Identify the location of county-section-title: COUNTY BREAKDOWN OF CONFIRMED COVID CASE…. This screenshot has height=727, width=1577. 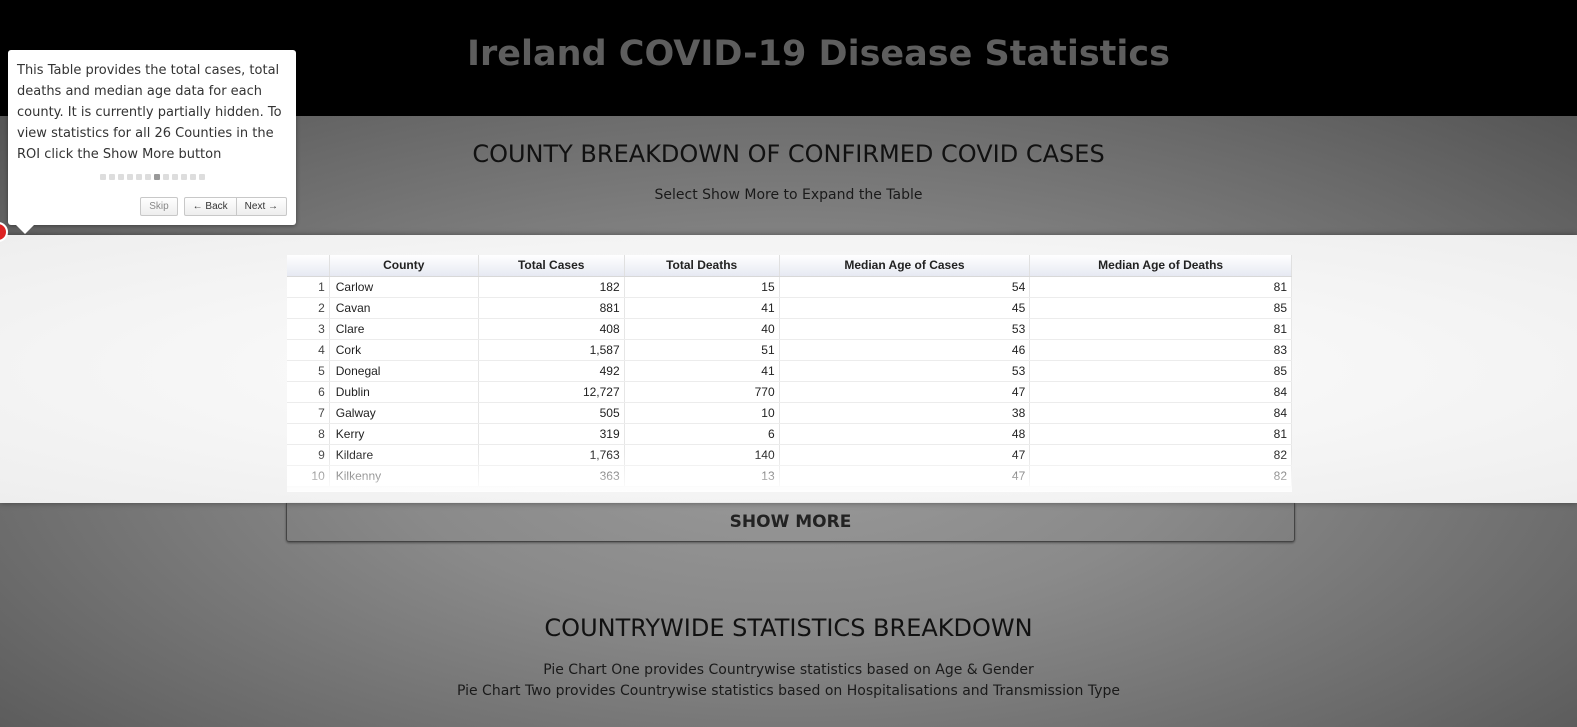
(788, 154).